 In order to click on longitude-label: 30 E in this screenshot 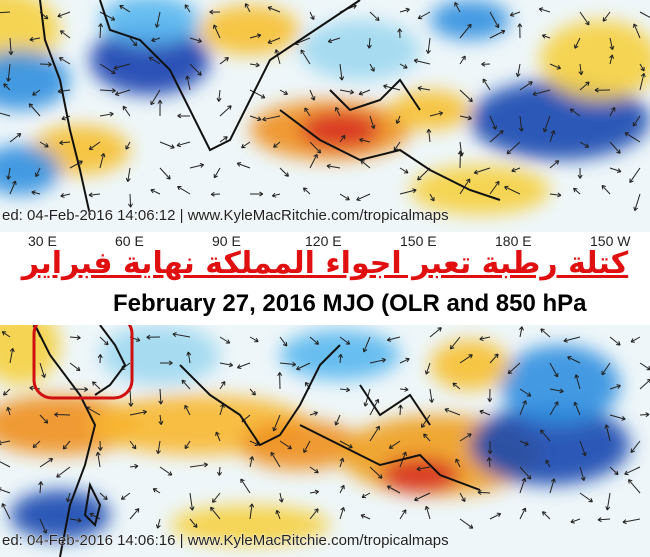, I will do `click(42, 241)`.